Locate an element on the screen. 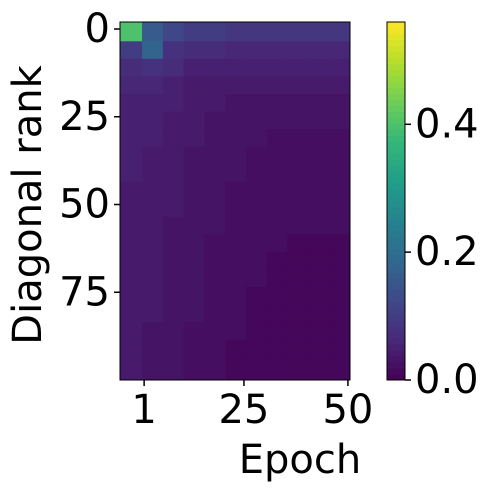 The height and width of the screenshot is (495, 491). colorbar-frame is located at coordinates (396, 201).